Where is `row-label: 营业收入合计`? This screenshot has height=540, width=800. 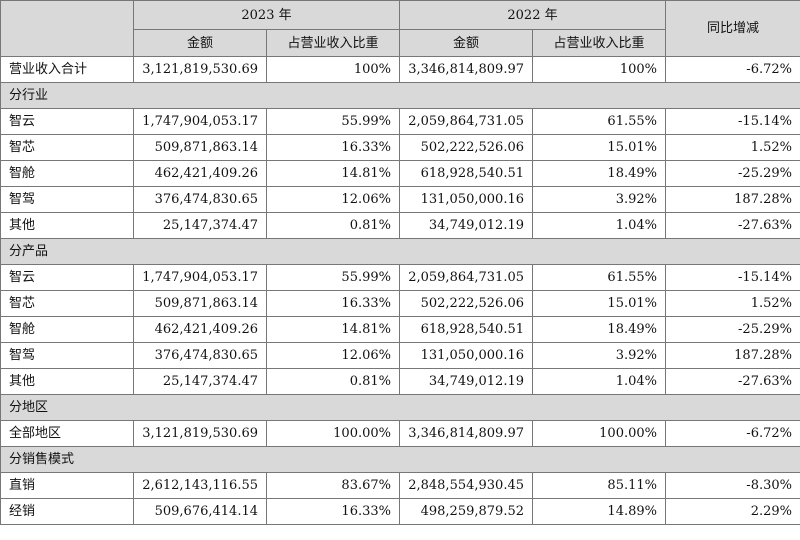
row-label: 营业收入合计 is located at coordinates (67, 69).